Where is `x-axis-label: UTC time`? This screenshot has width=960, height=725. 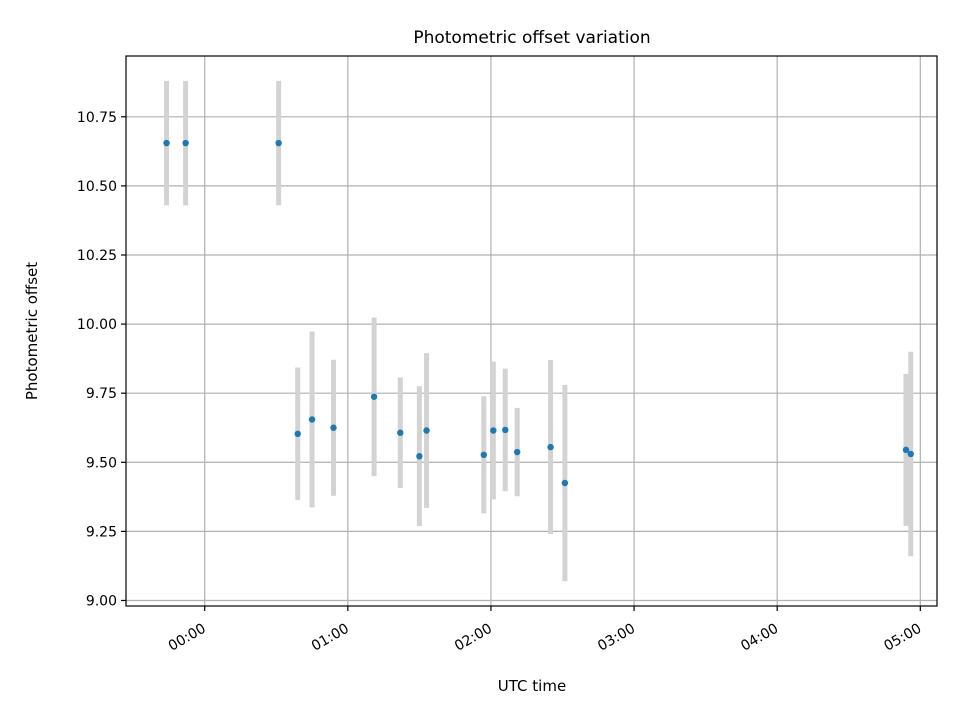 x-axis-label: UTC time is located at coordinates (532, 686).